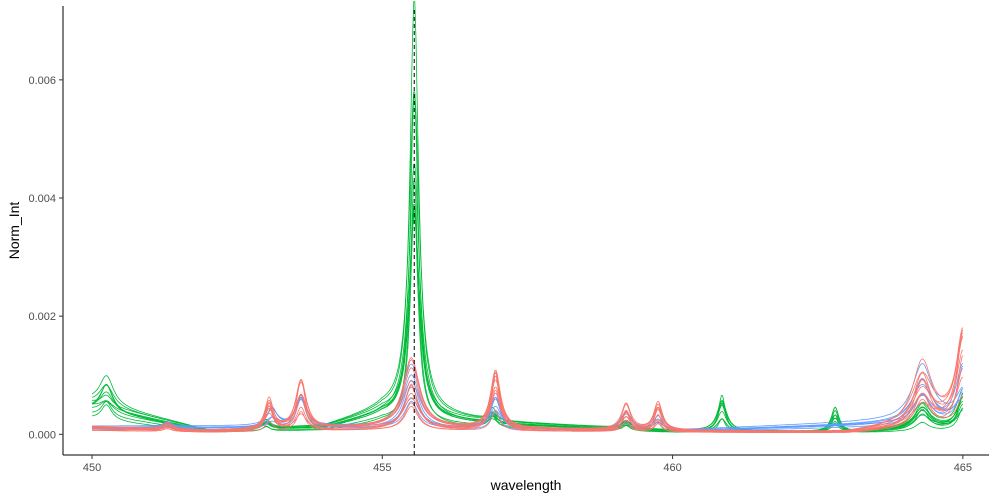 The height and width of the screenshot is (500, 1000). Describe the element at coordinates (42, 199) in the screenshot. I see `y-tick-label: 0.004` at that location.